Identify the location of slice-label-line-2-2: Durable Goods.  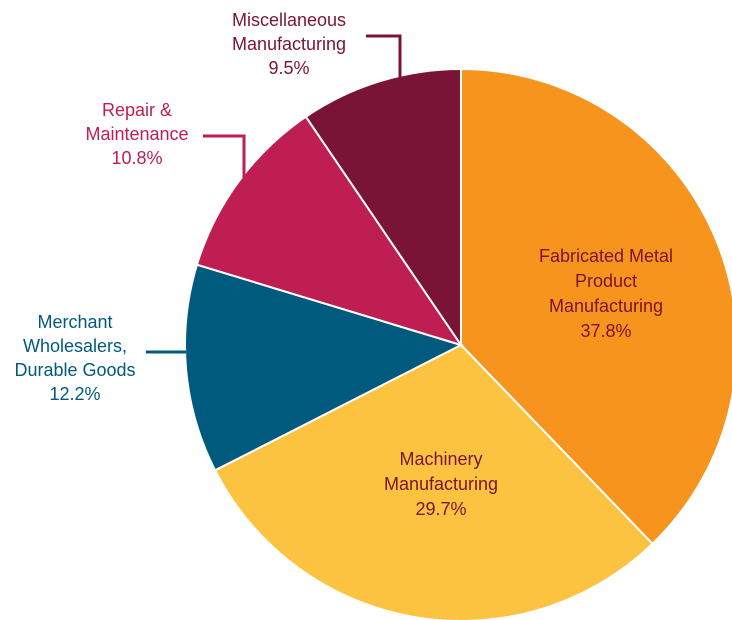
(74, 370).